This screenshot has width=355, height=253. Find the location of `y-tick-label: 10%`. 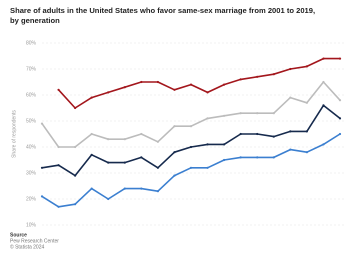

y-tick-label: 10% is located at coordinates (31, 225).